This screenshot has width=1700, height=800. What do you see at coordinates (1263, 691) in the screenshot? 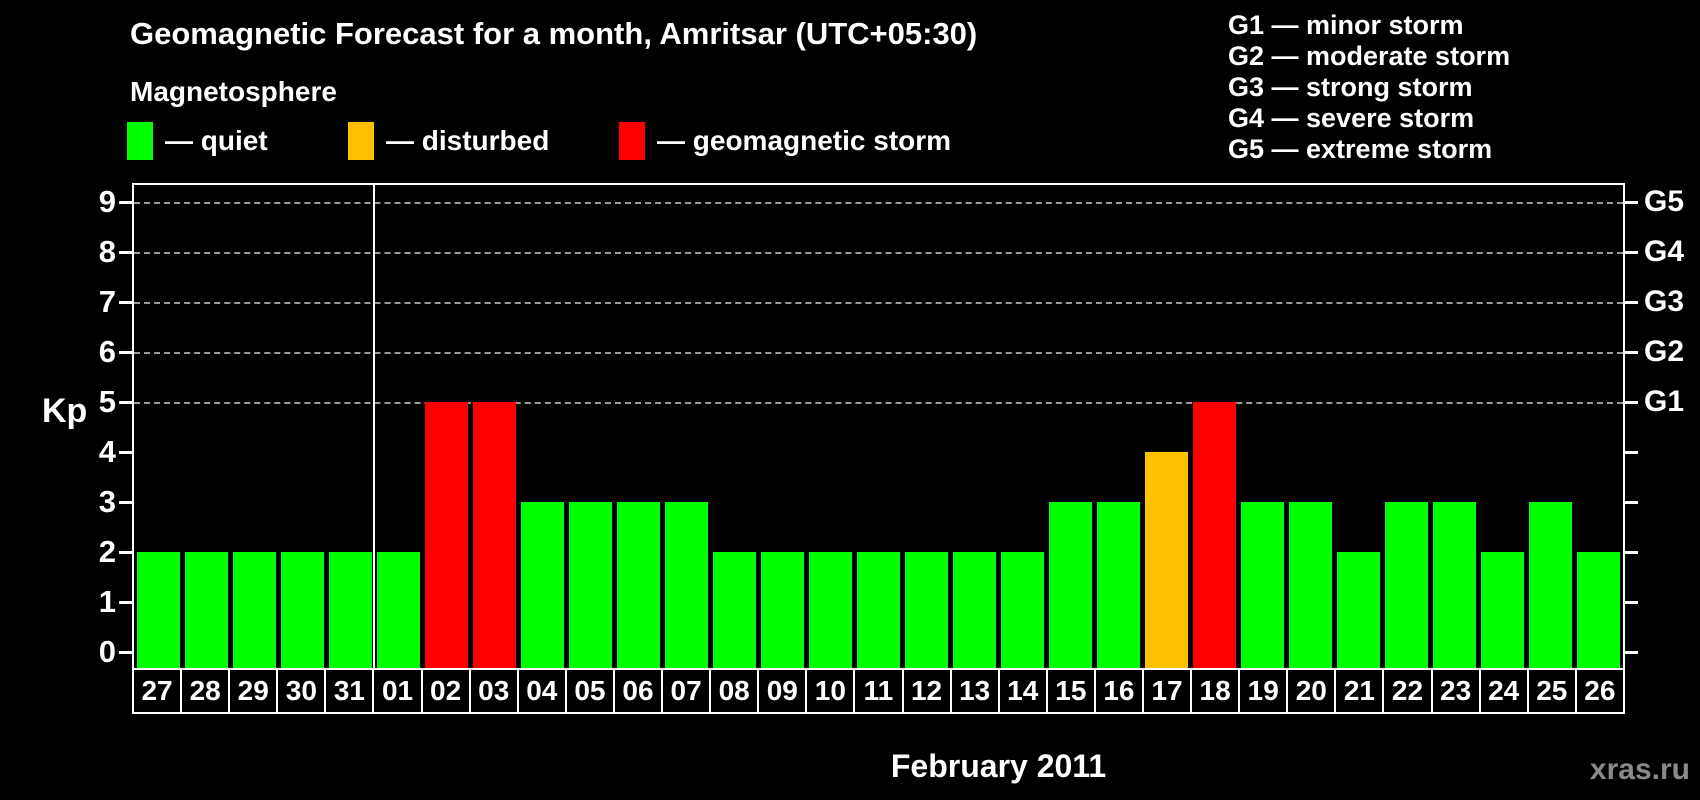
I see `day-label-19: 19` at bounding box center [1263, 691].